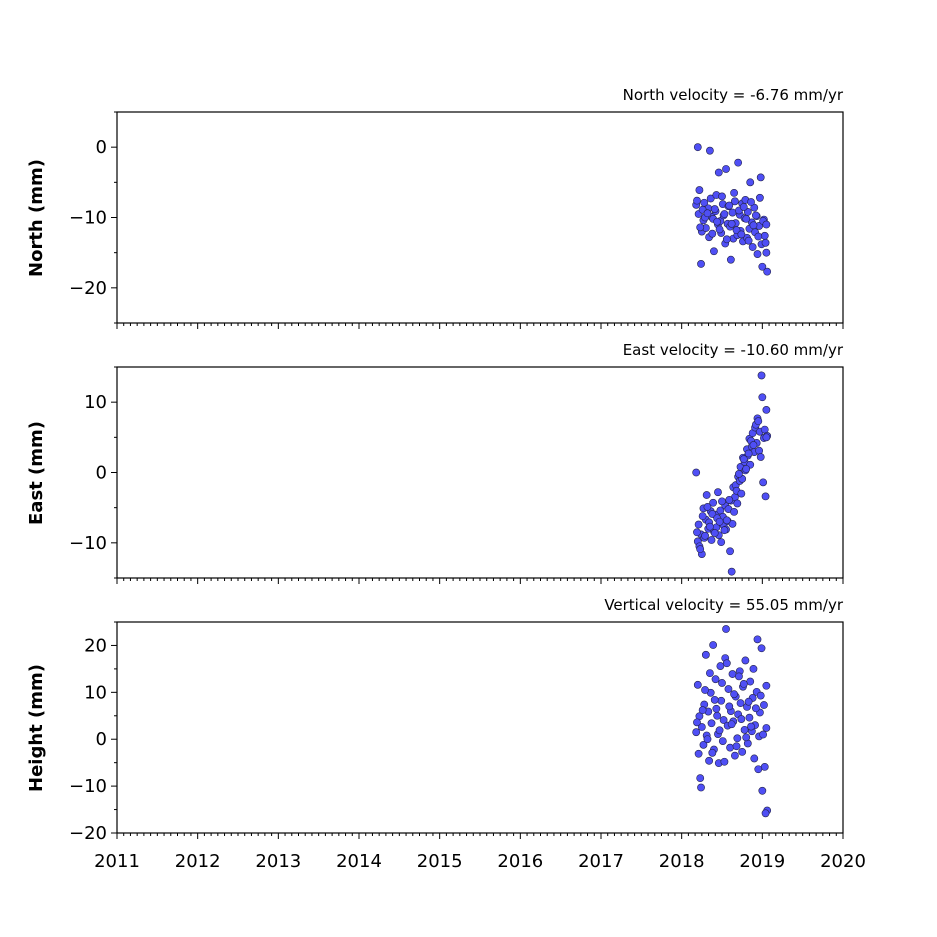  I want to click on east-x-ticks, so click(480, 581).